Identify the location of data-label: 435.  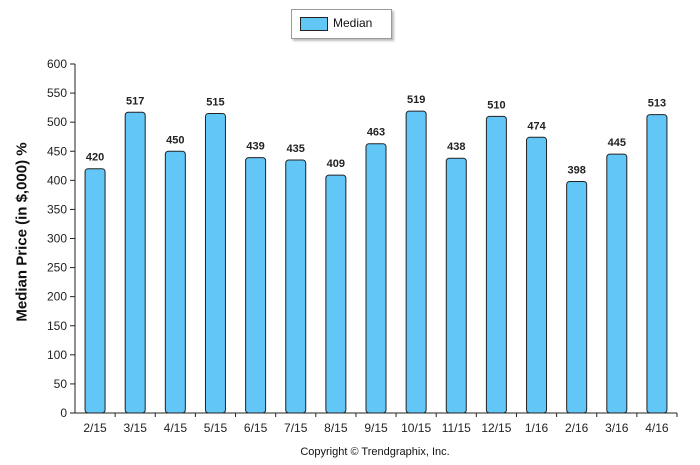
(296, 149).